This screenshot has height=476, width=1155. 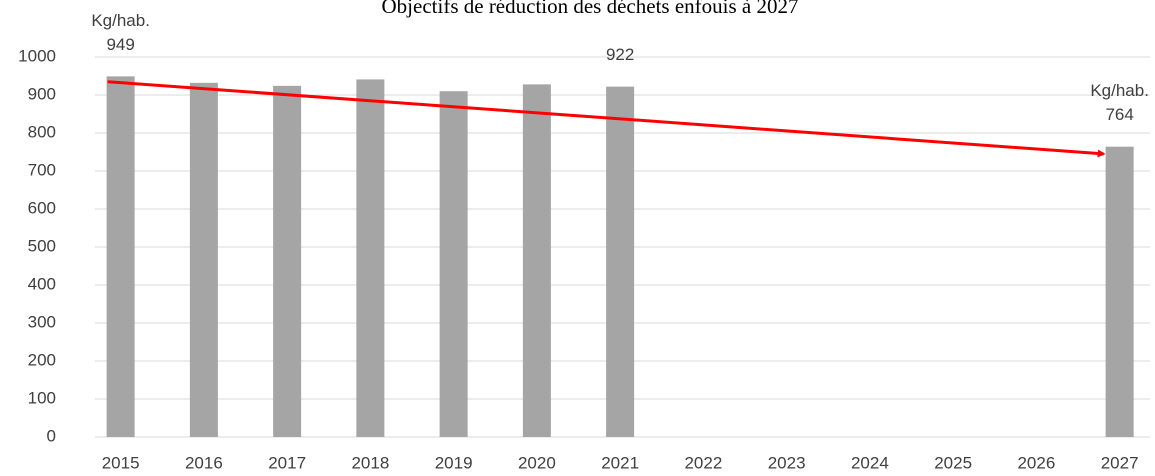 What do you see at coordinates (42, 359) in the screenshot?
I see `y-tick-label: 200` at bounding box center [42, 359].